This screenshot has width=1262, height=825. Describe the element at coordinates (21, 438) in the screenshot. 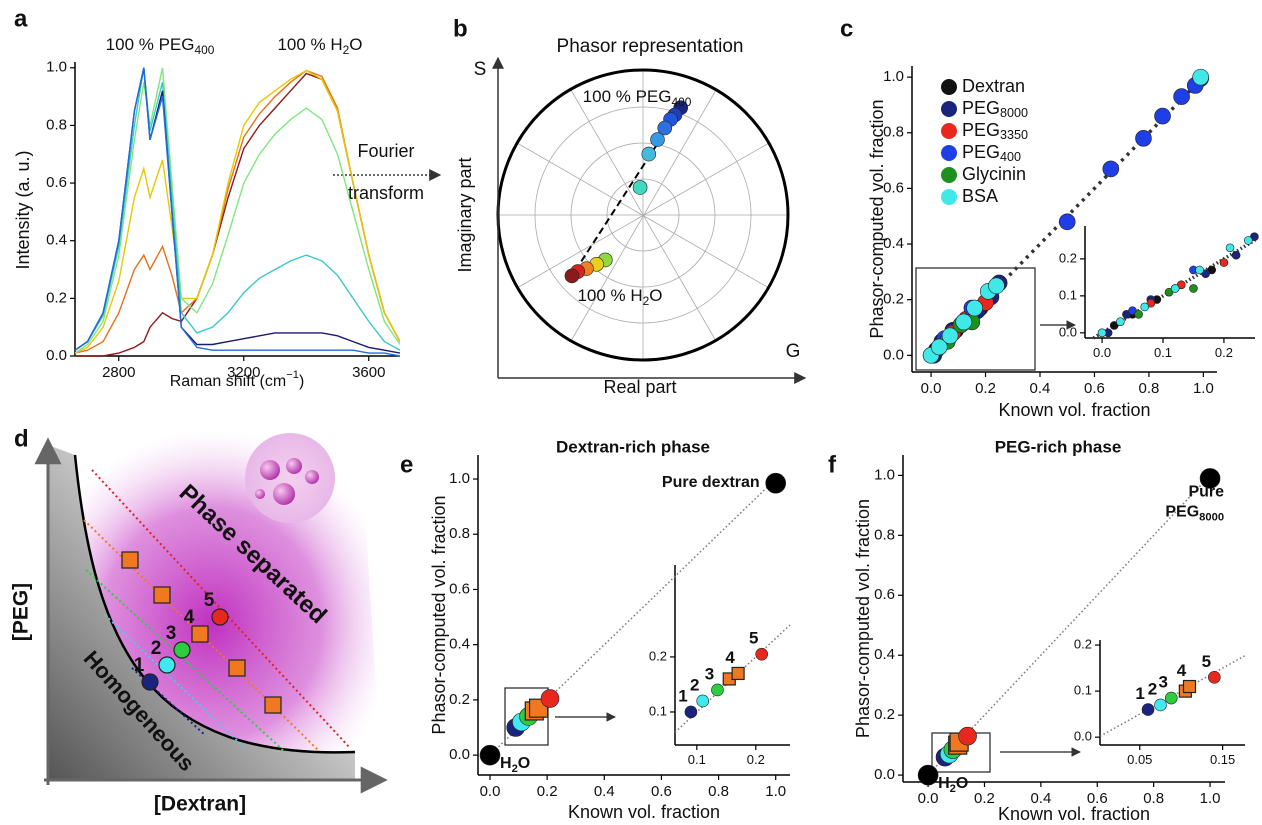

I see `panel-letter: d` at that location.